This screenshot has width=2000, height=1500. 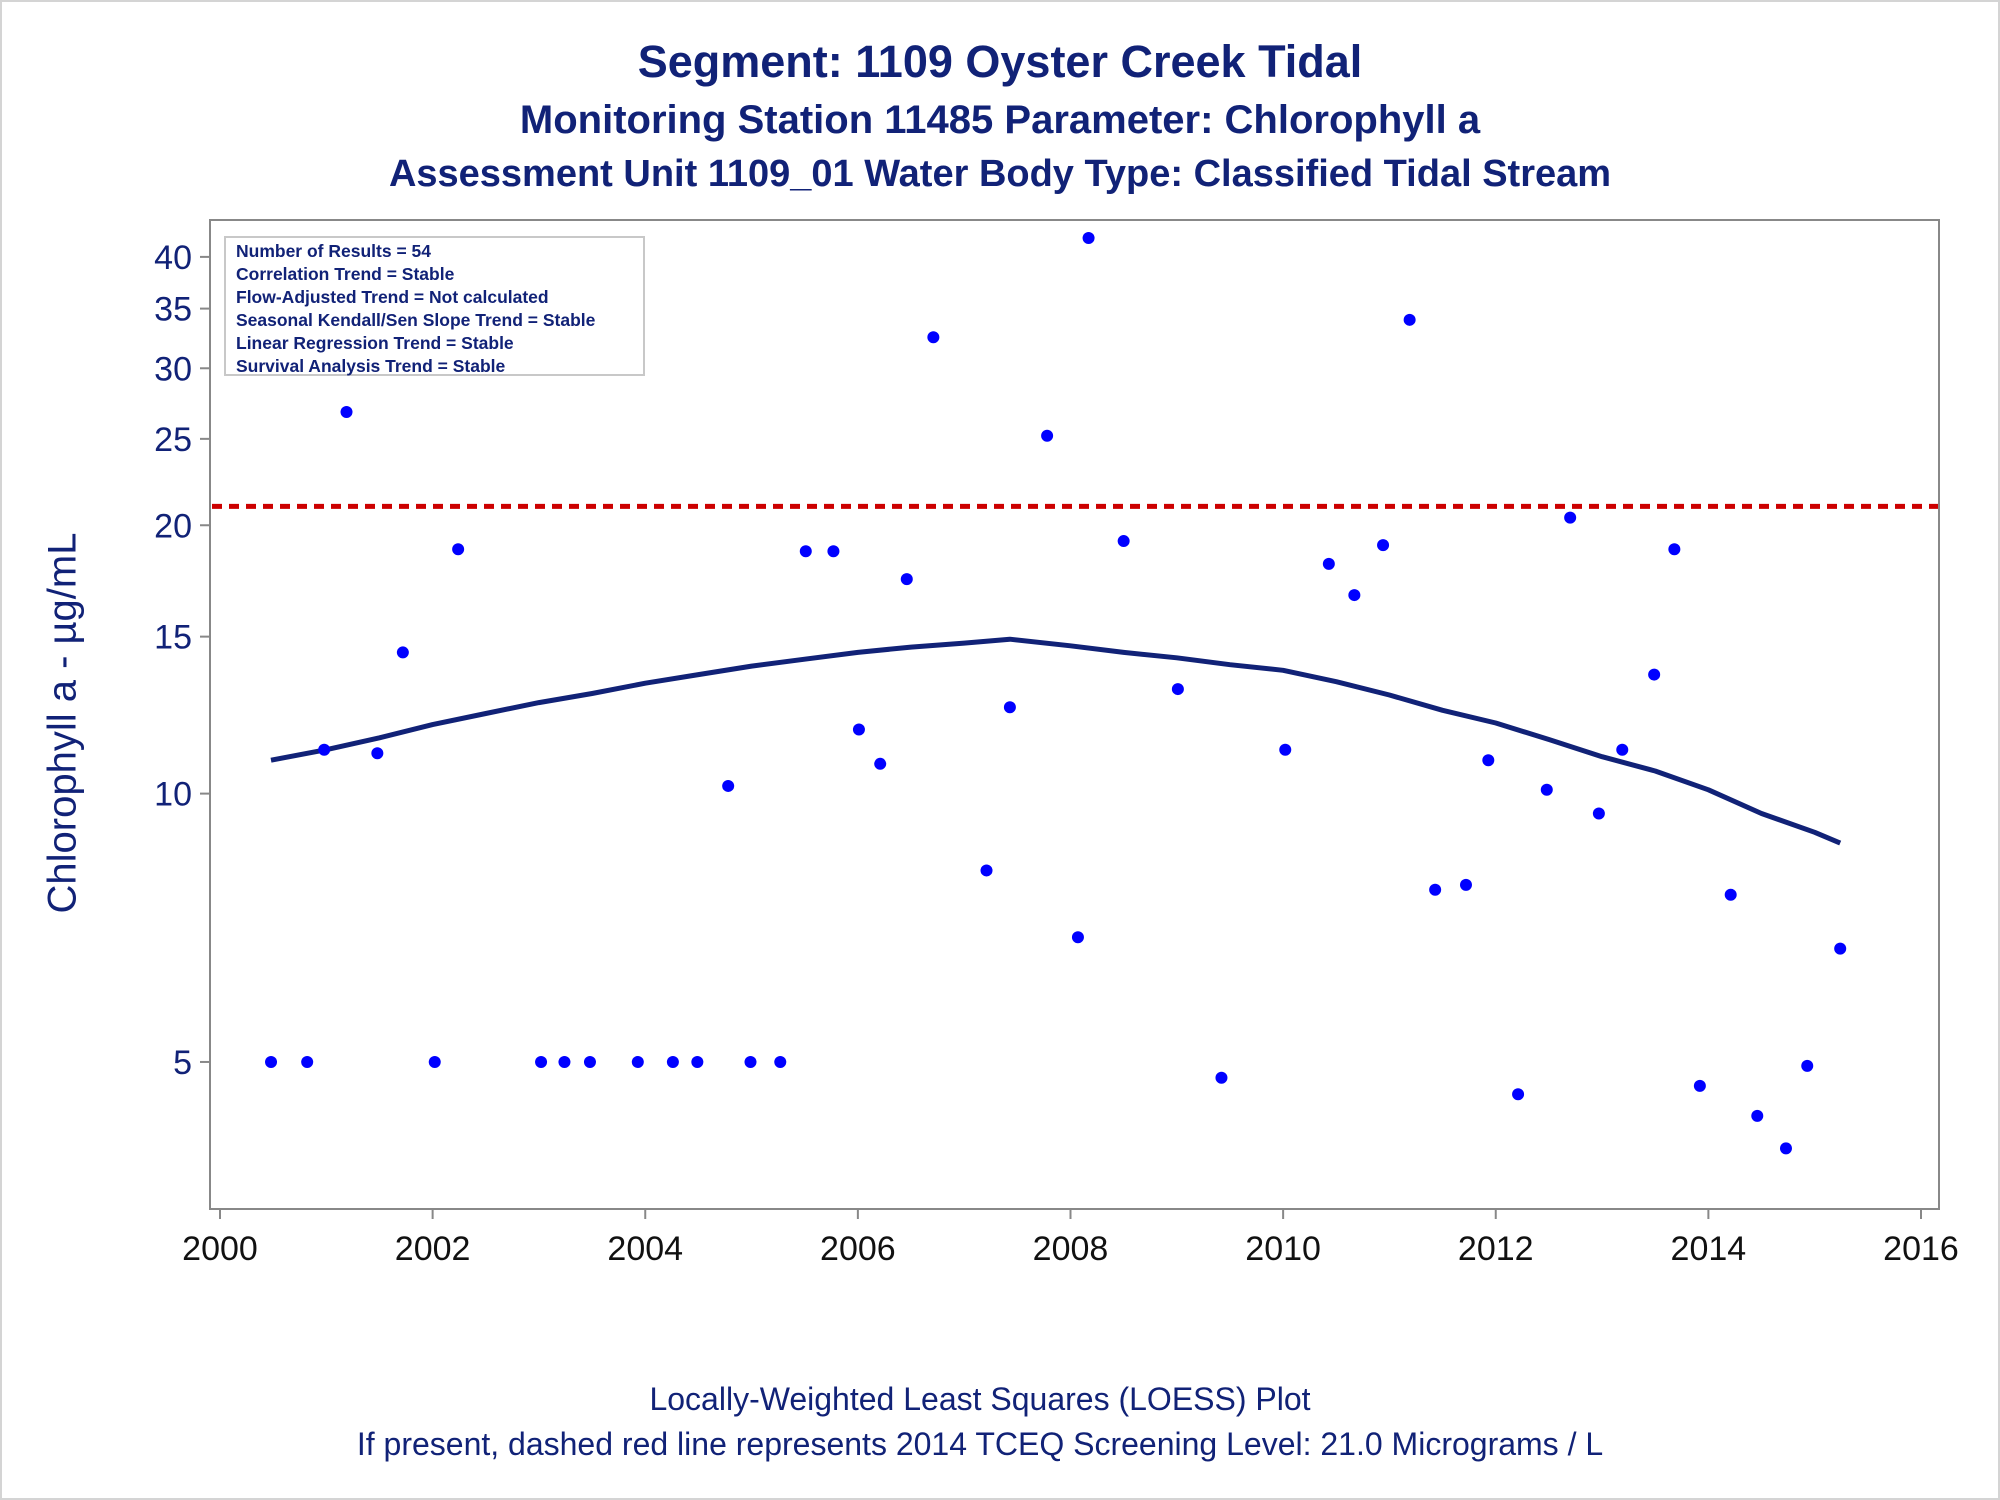 I want to click on legend-line-survival: Survival Analysis Trend = Stable, so click(x=371, y=366).